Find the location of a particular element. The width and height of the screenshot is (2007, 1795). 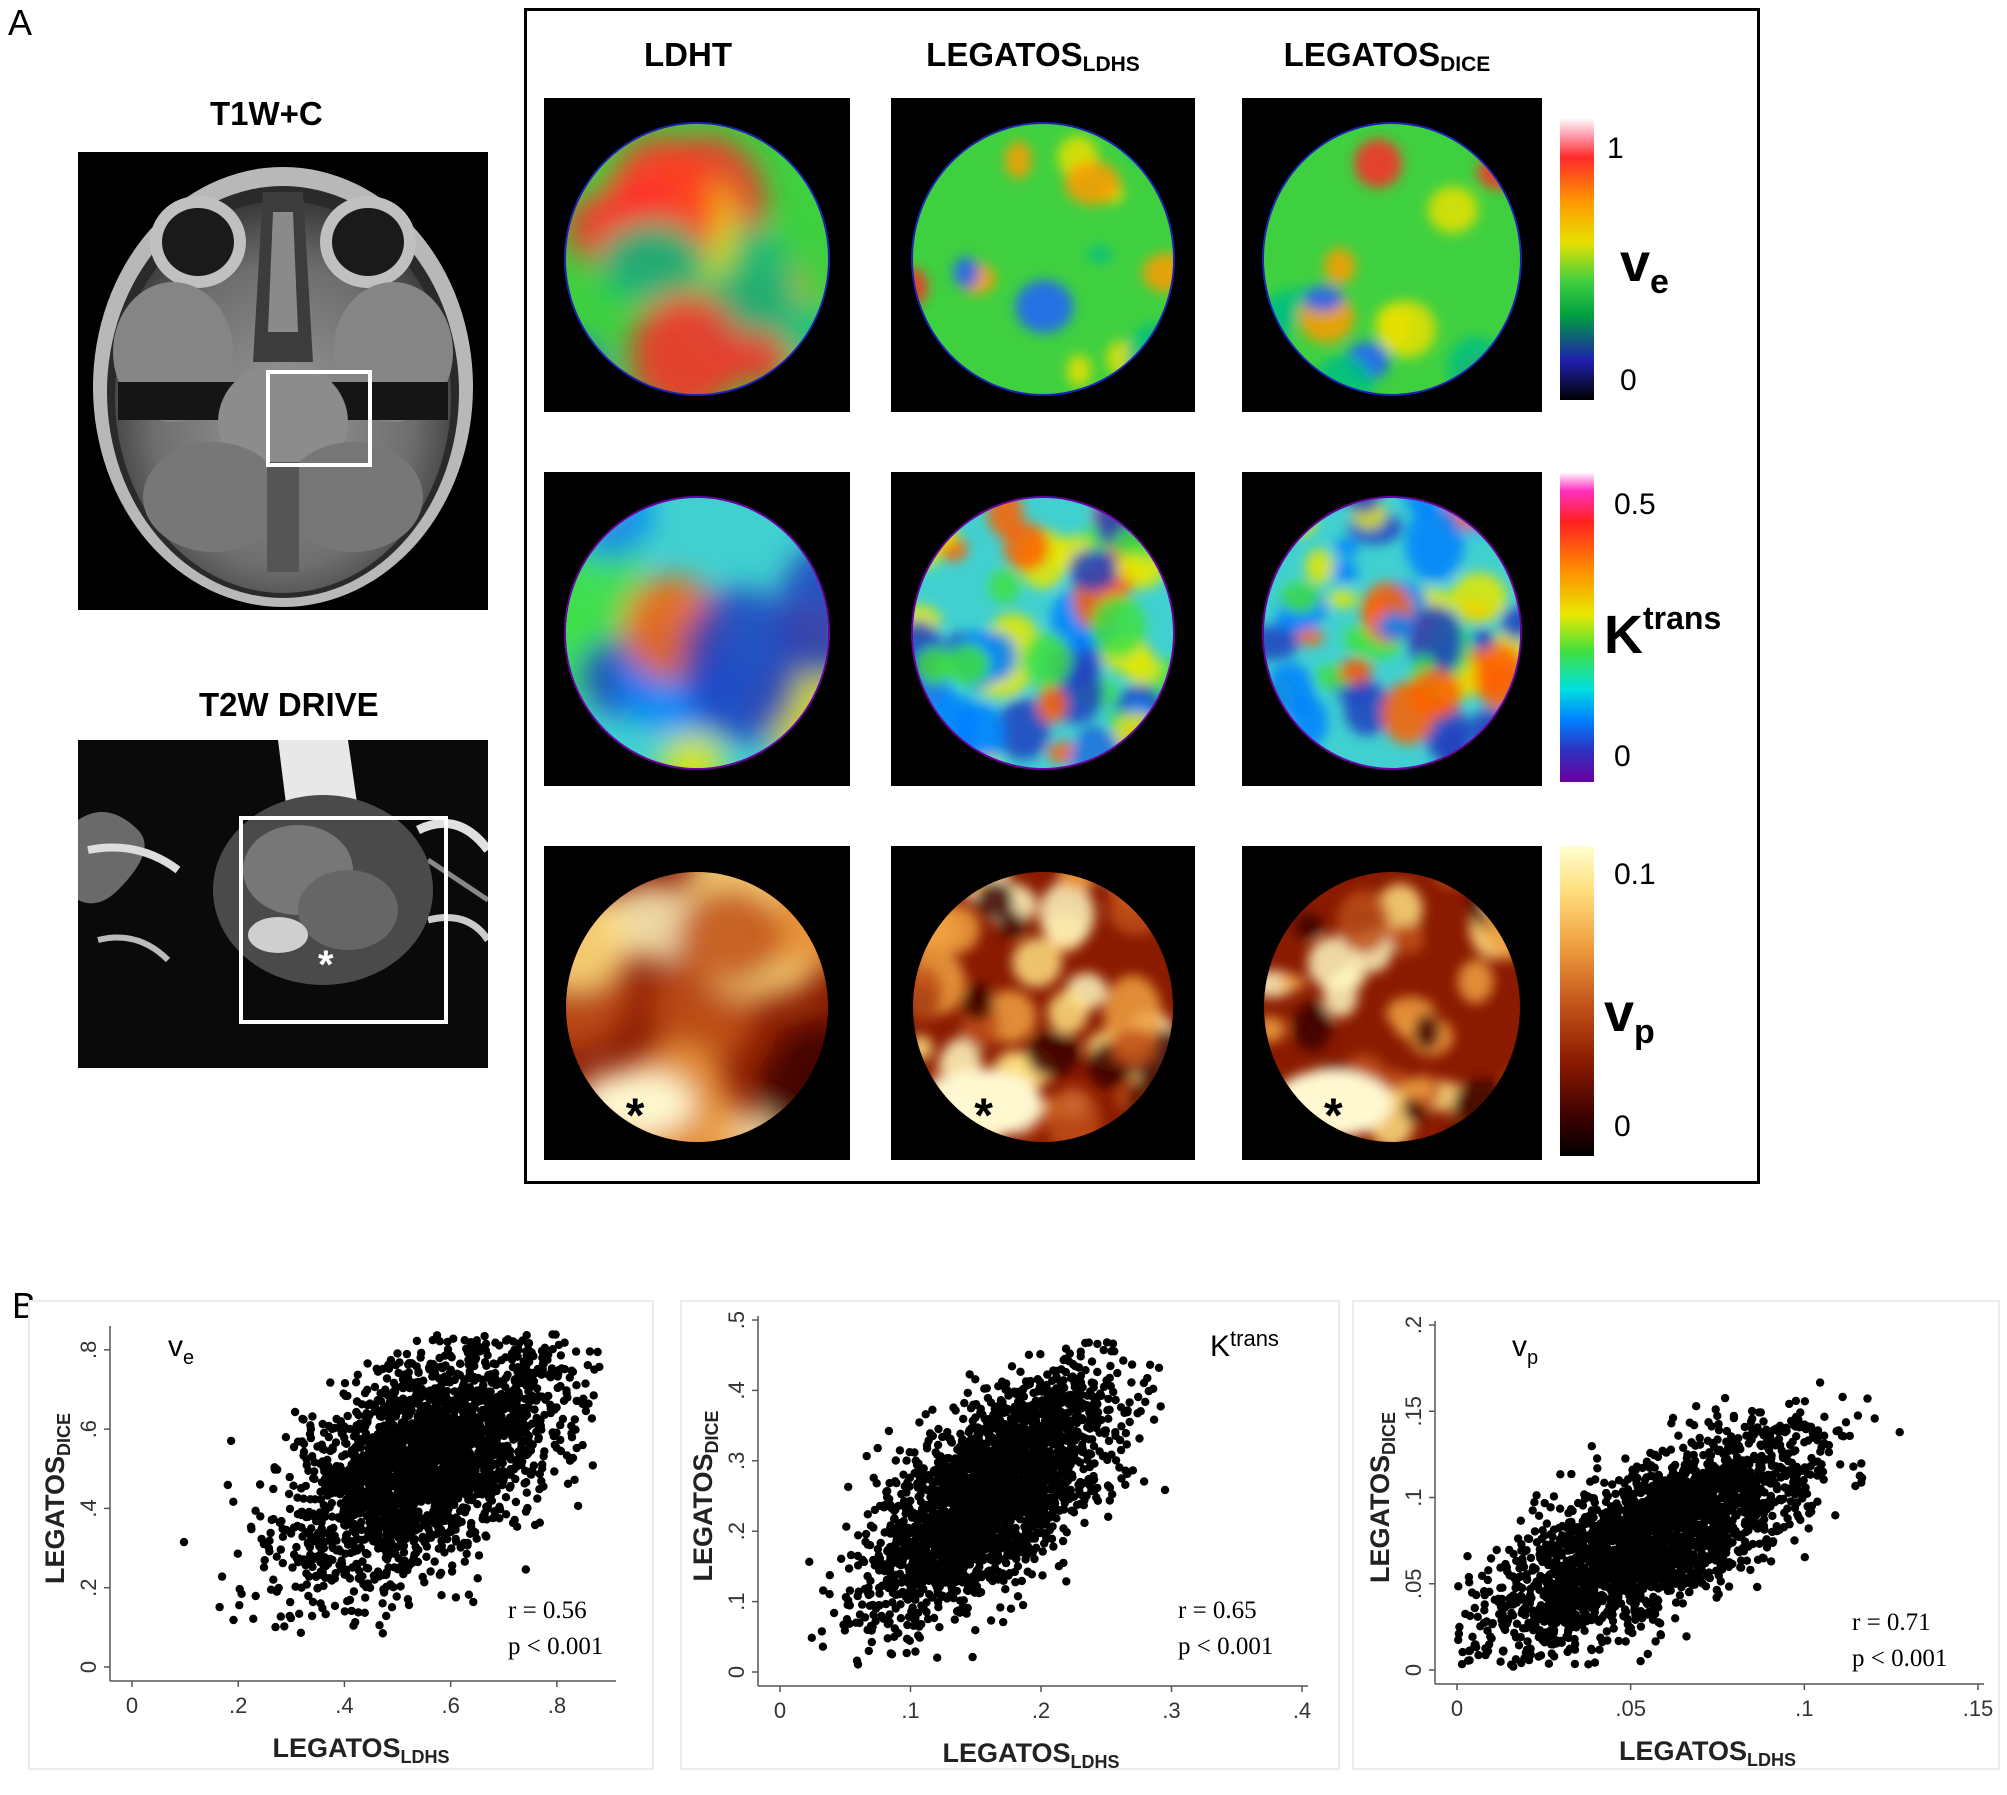

column-title-ldht: LDHT is located at coordinates (688, 54).